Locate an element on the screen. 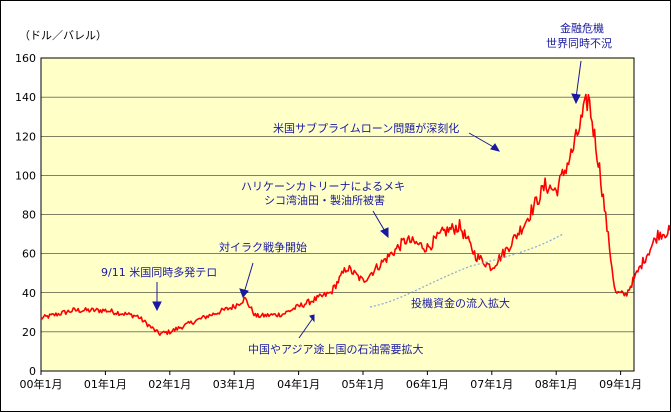 The width and height of the screenshot is (671, 412). x-tick-label: 09年1月 is located at coordinates (620, 384).